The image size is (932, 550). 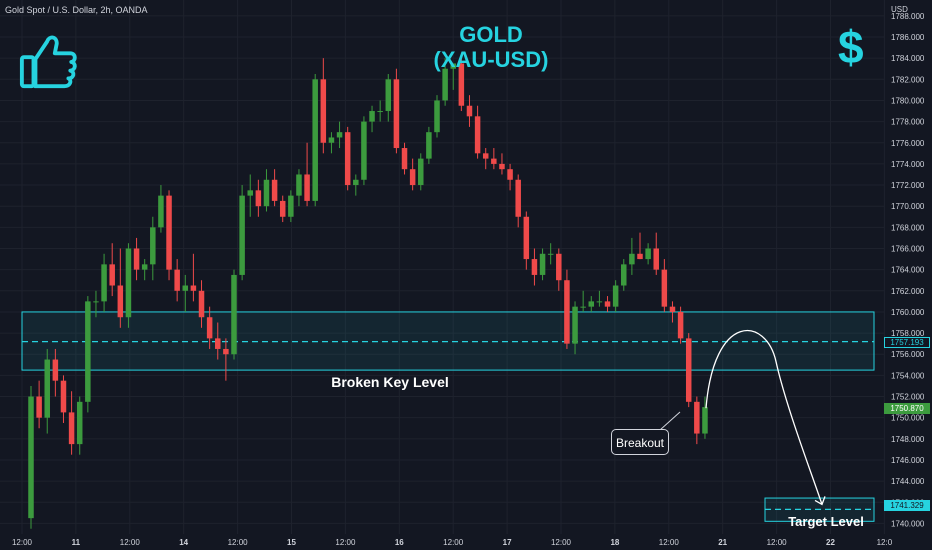 I want to click on y-tick-label: 1756.000, so click(x=908, y=354).